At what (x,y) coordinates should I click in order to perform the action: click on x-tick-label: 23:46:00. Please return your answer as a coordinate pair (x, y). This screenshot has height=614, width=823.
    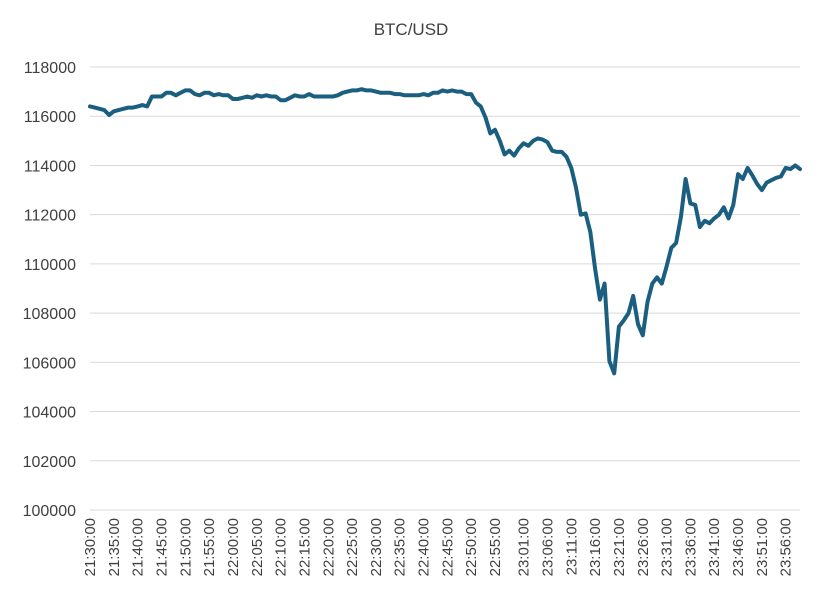
    Looking at the image, I should click on (738, 547).